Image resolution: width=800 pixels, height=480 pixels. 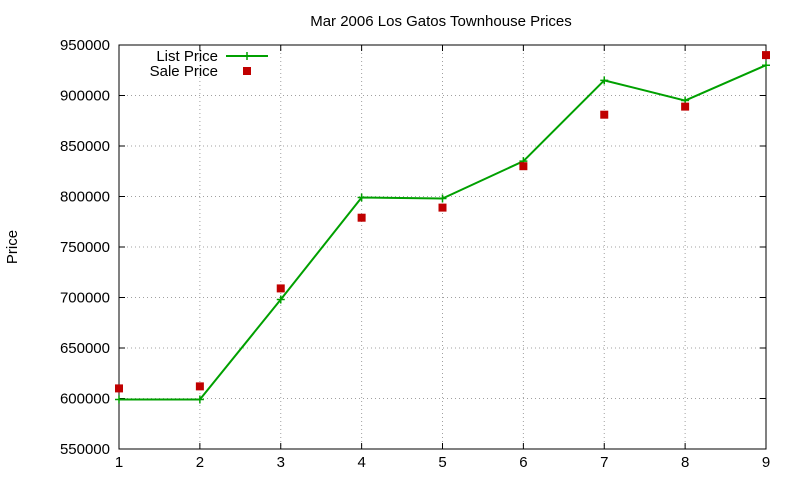 I want to click on chart-title: Mar 2006 Los Gatos Townhouse Prices, so click(x=441, y=21).